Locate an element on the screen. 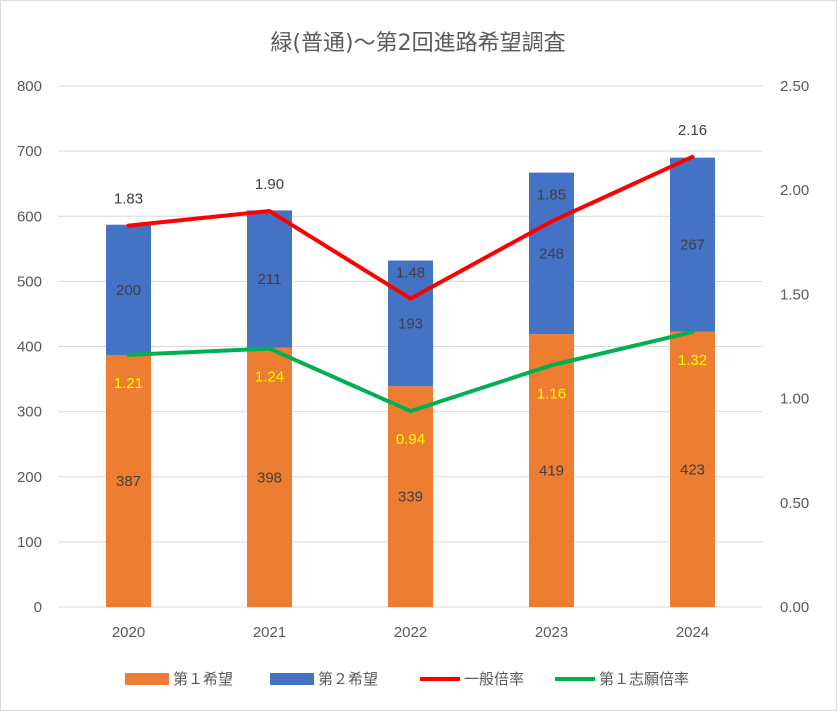  x-axis-ticks: 2020 2021 2022 2023 2024 is located at coordinates (410, 632).